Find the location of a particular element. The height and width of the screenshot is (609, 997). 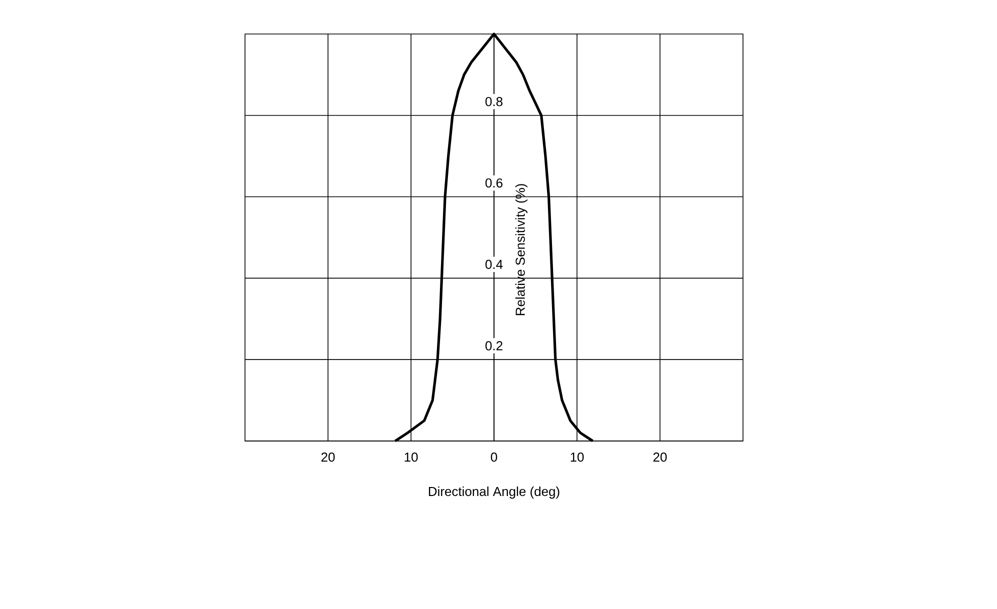

y-tick-label: 0.8 is located at coordinates (493, 101).